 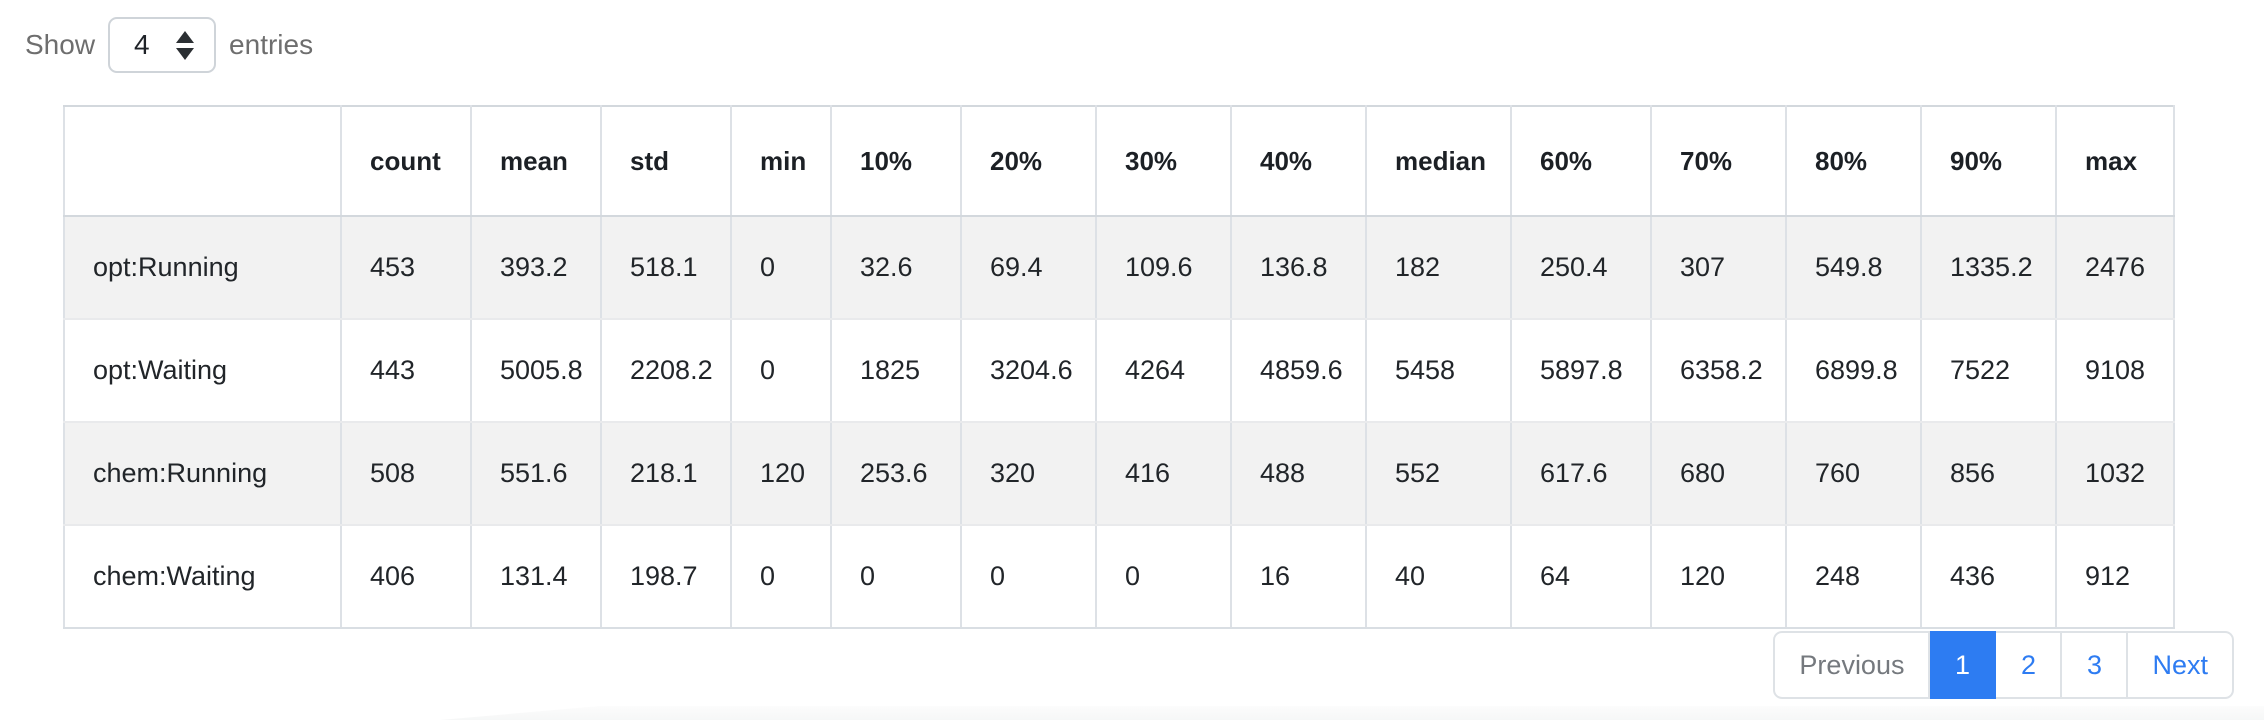 I want to click on table-cell: 416, so click(x=1163, y=474).